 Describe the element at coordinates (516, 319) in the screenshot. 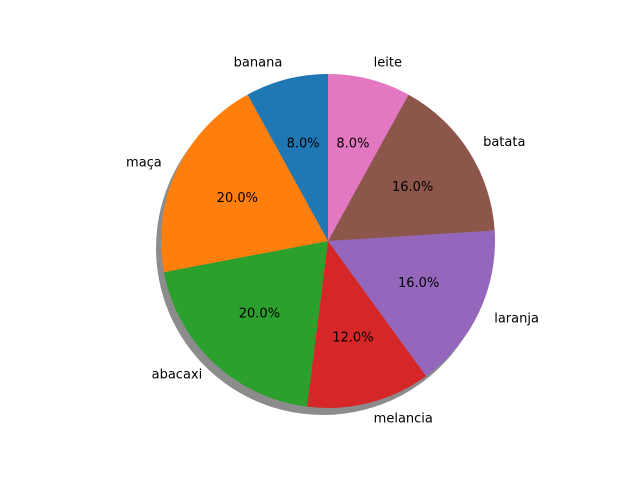

I see `slice-label-laranja: laranja` at that location.